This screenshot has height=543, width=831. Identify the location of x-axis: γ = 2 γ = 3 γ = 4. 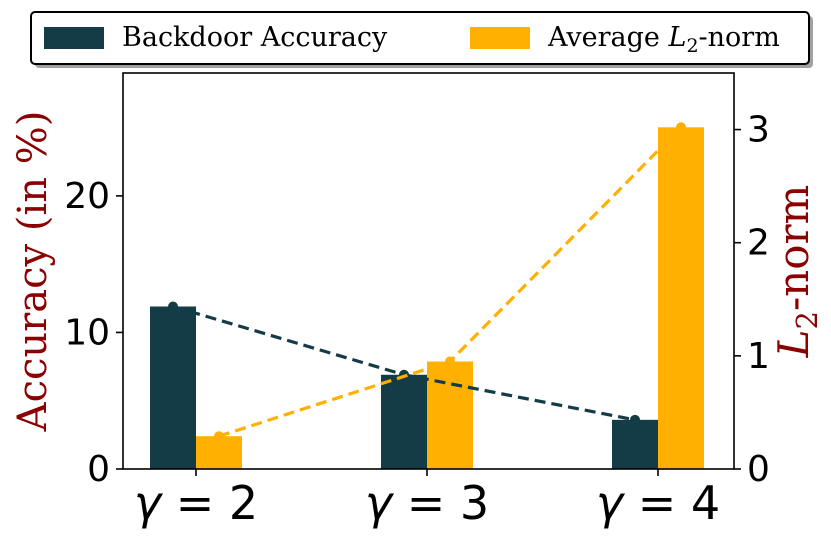
(427, 499).